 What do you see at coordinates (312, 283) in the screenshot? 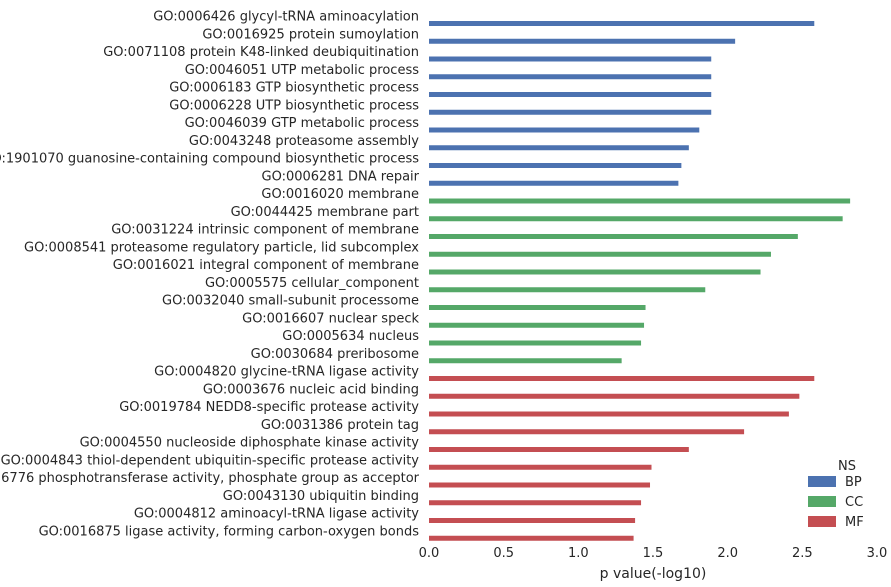
I see `category-label: GO:0005575 cellular_component` at bounding box center [312, 283].